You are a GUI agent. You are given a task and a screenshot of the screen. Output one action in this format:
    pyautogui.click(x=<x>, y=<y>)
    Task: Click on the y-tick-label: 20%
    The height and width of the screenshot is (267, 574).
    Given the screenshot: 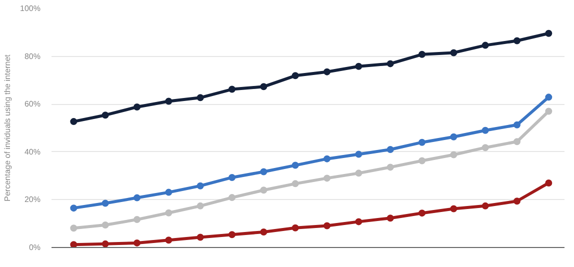 What is the action you would take?
    pyautogui.click(x=32, y=199)
    